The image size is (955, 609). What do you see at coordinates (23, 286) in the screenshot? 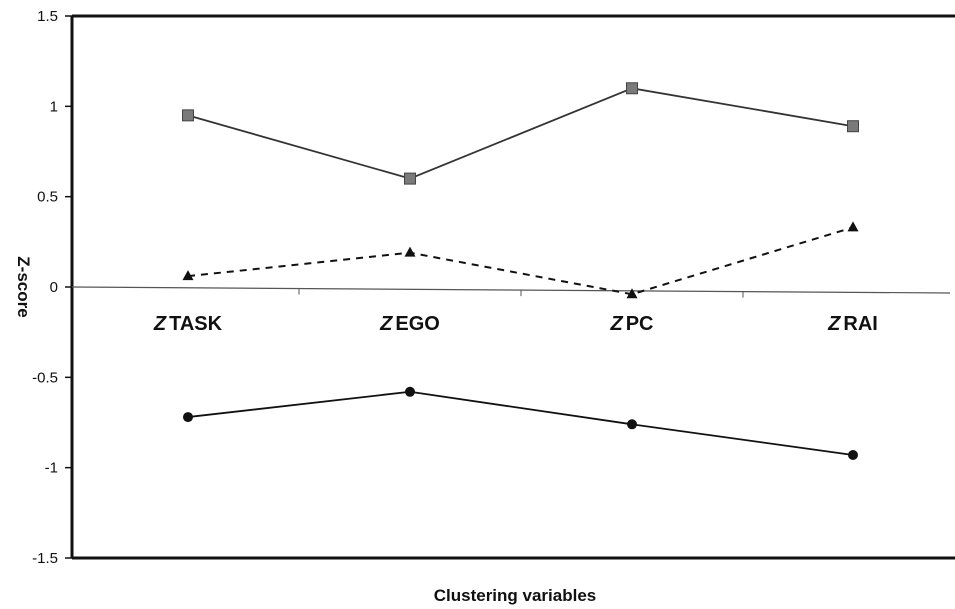
I see `y-axis-title: Z-score` at bounding box center [23, 286].